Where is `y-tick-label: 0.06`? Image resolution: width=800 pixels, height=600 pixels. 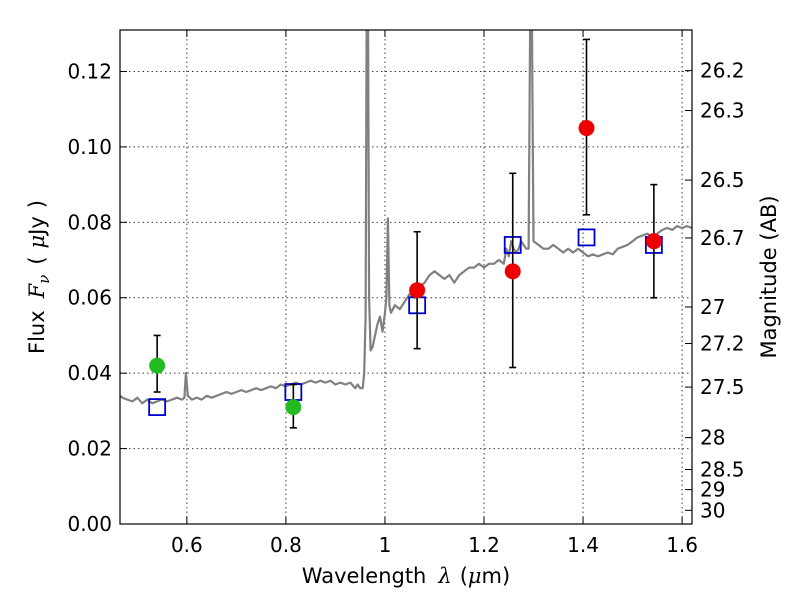
y-tick-label: 0.06 is located at coordinates (89, 298).